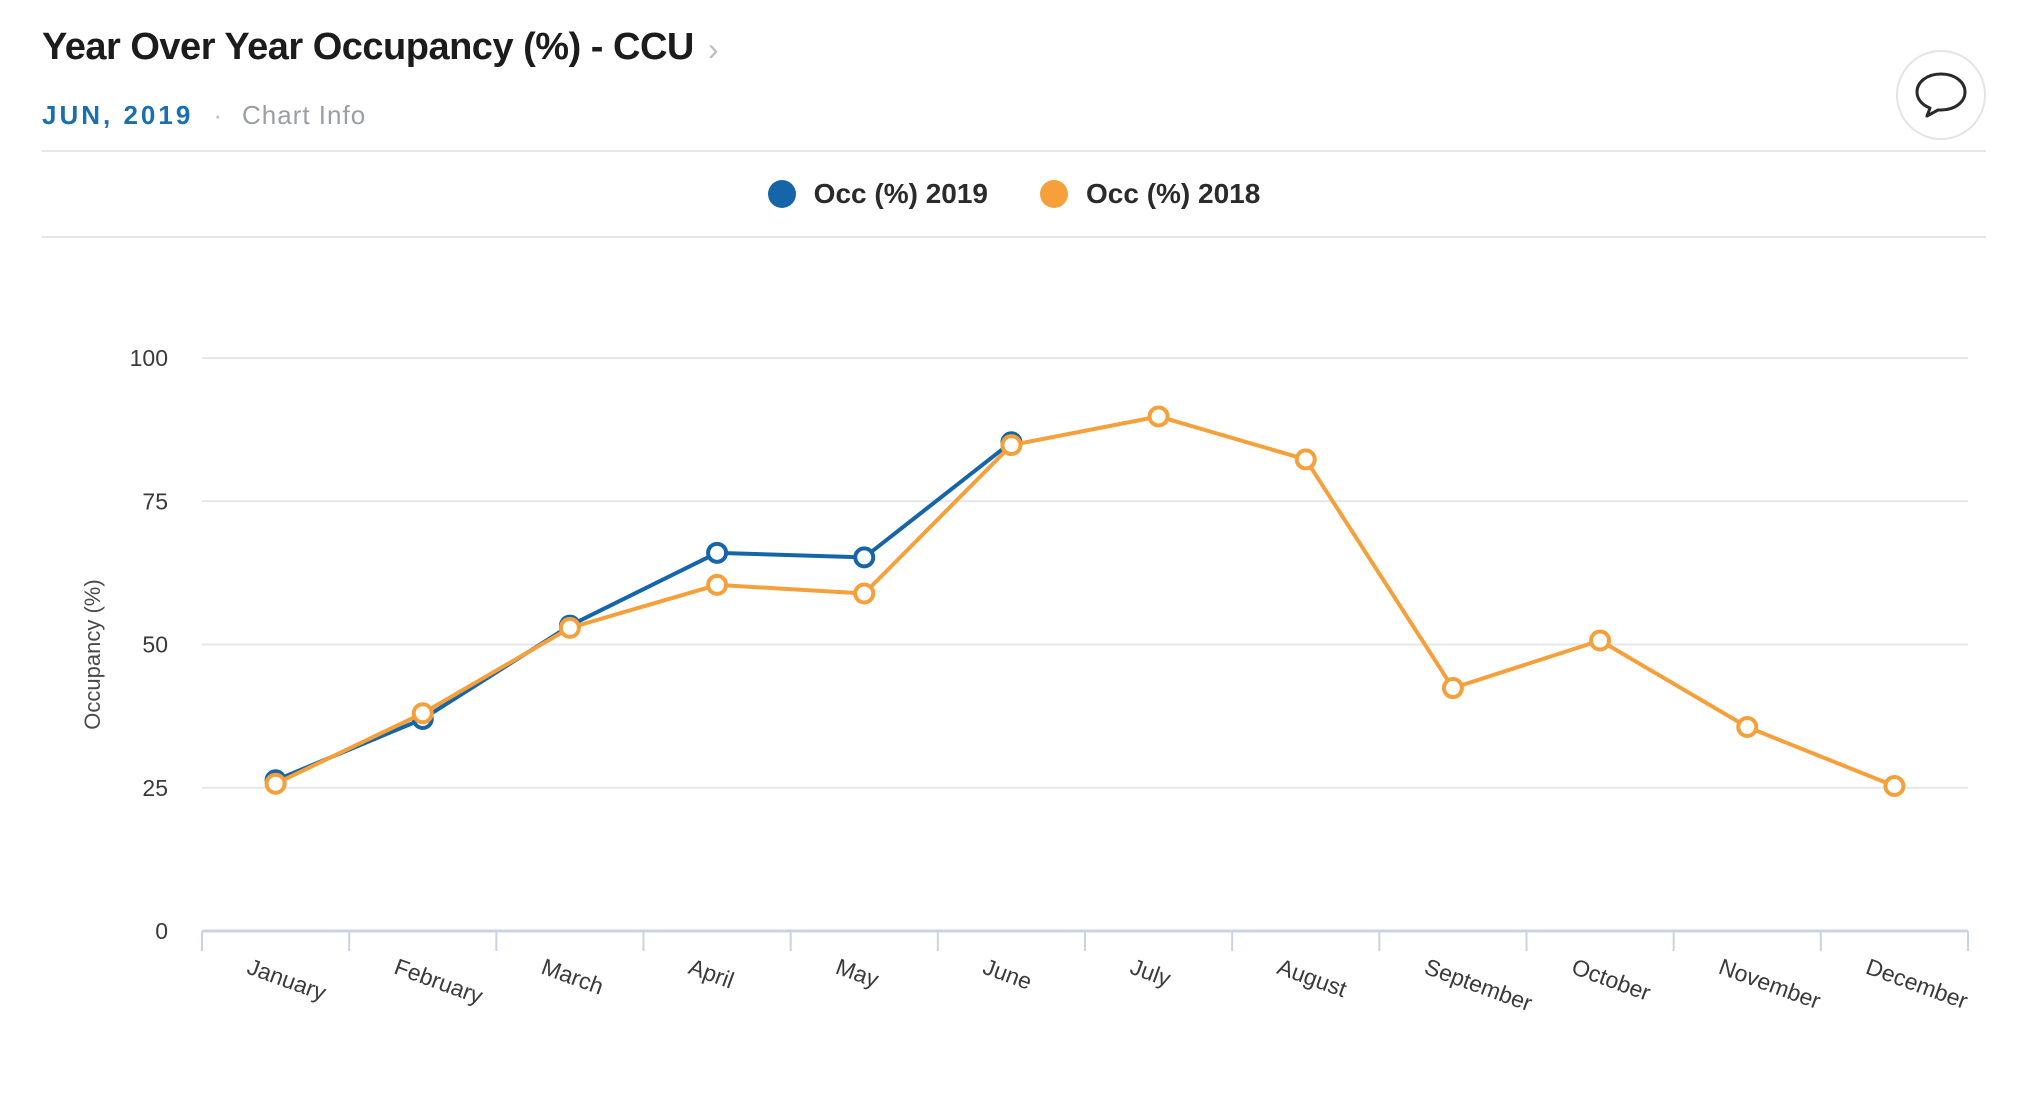  I want to click on legend-label-2019: Occ (%) 2019, so click(900, 193).